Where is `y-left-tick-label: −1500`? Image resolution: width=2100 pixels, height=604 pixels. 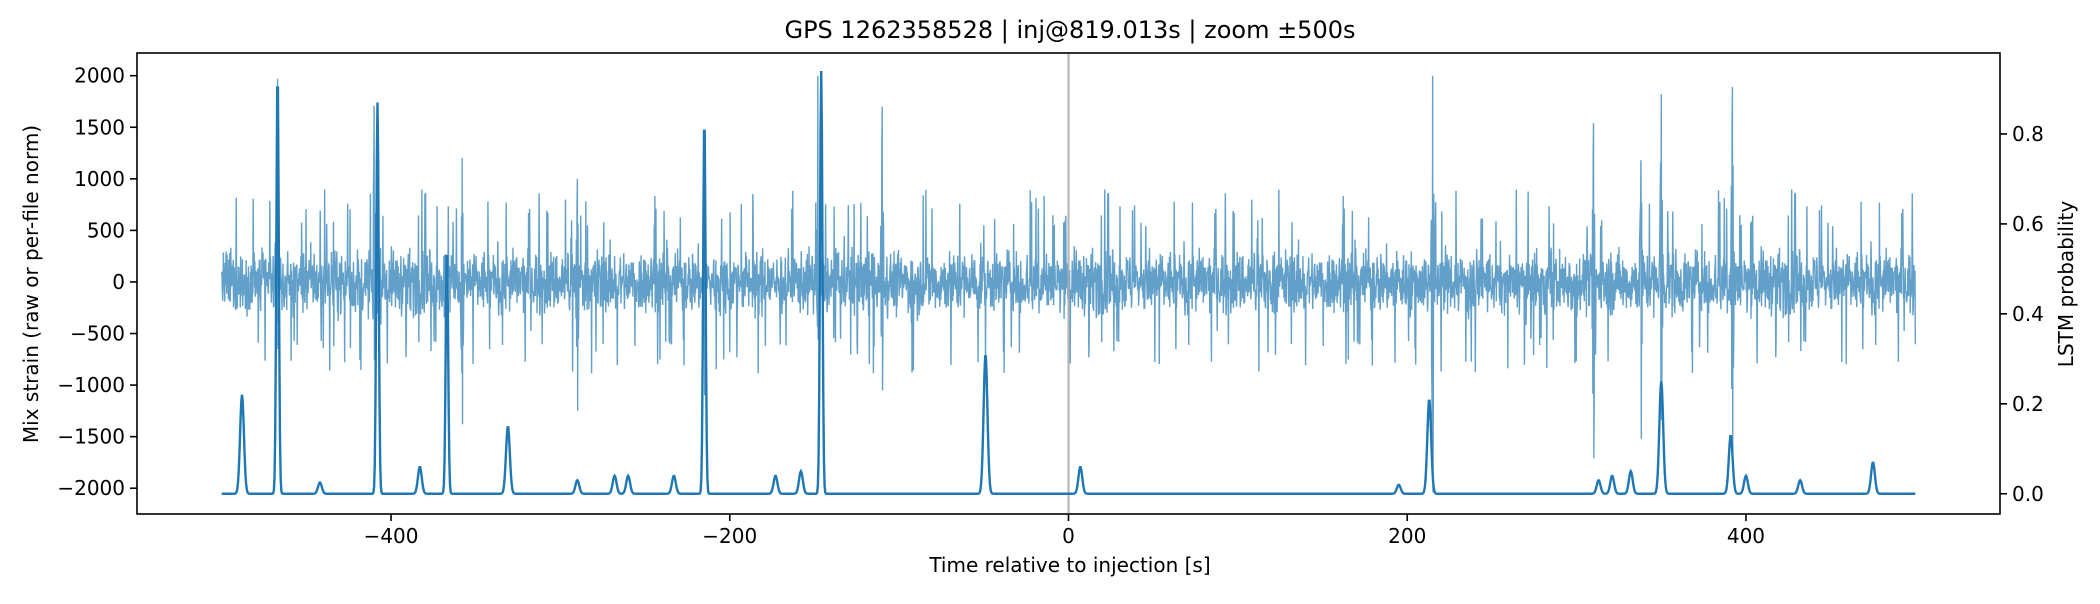 y-left-tick-label: −1500 is located at coordinates (91, 437).